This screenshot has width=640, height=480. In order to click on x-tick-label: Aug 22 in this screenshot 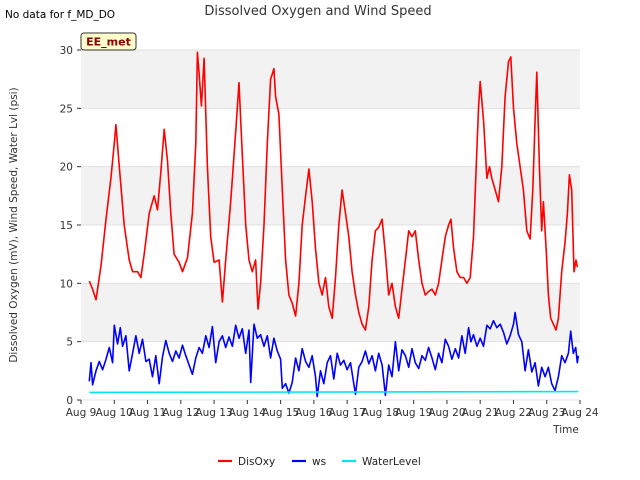, I will do `click(513, 413)`.